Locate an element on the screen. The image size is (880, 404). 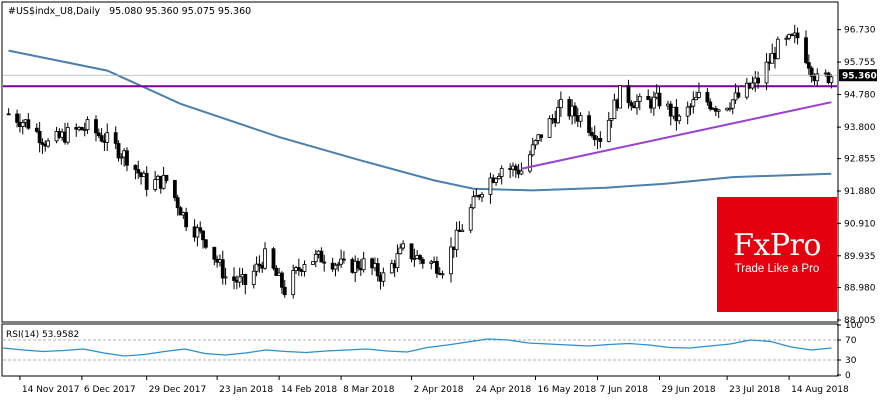
trendline-layer is located at coordinates (676, 135).